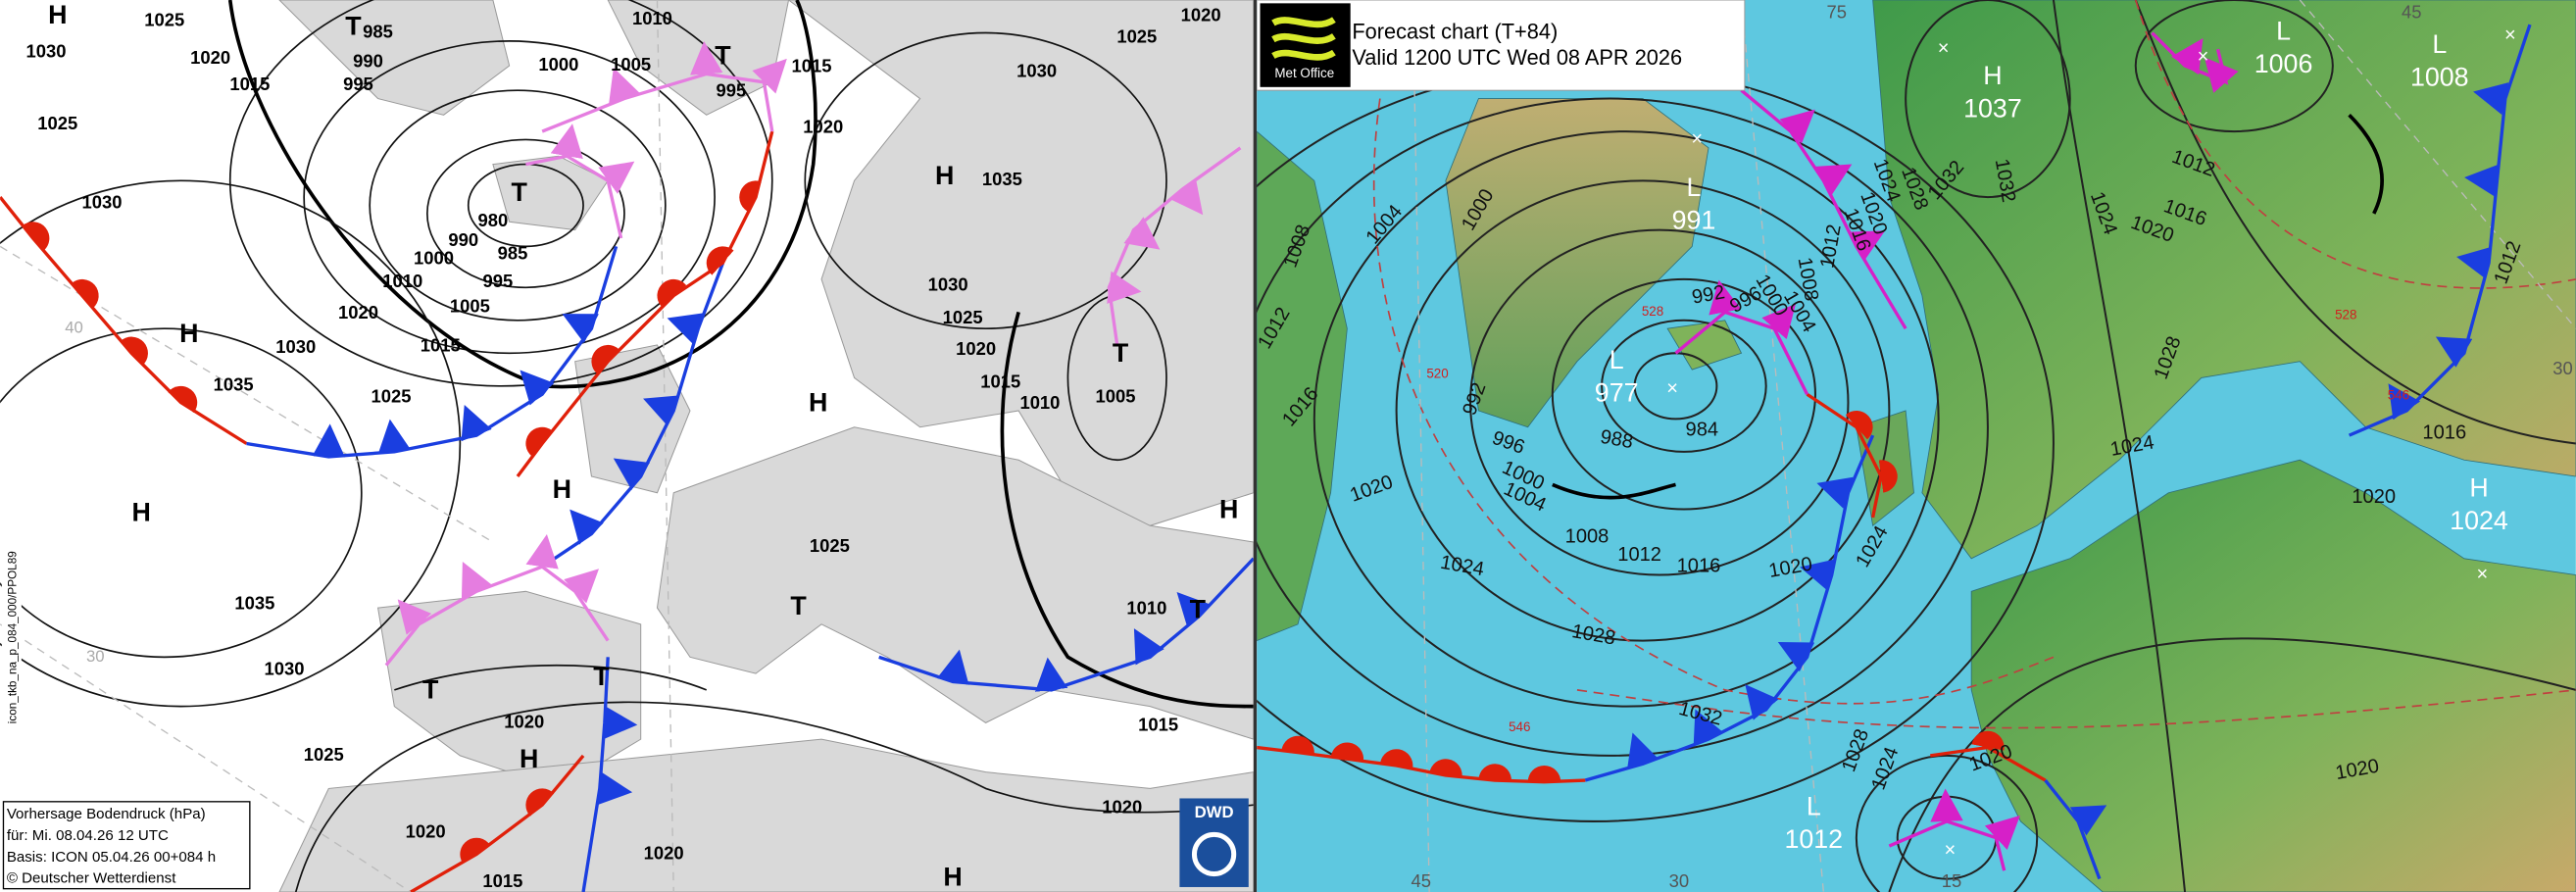 The image size is (2576, 892). What do you see at coordinates (368, 61) in the screenshot?
I see `isobar-label: 990` at bounding box center [368, 61].